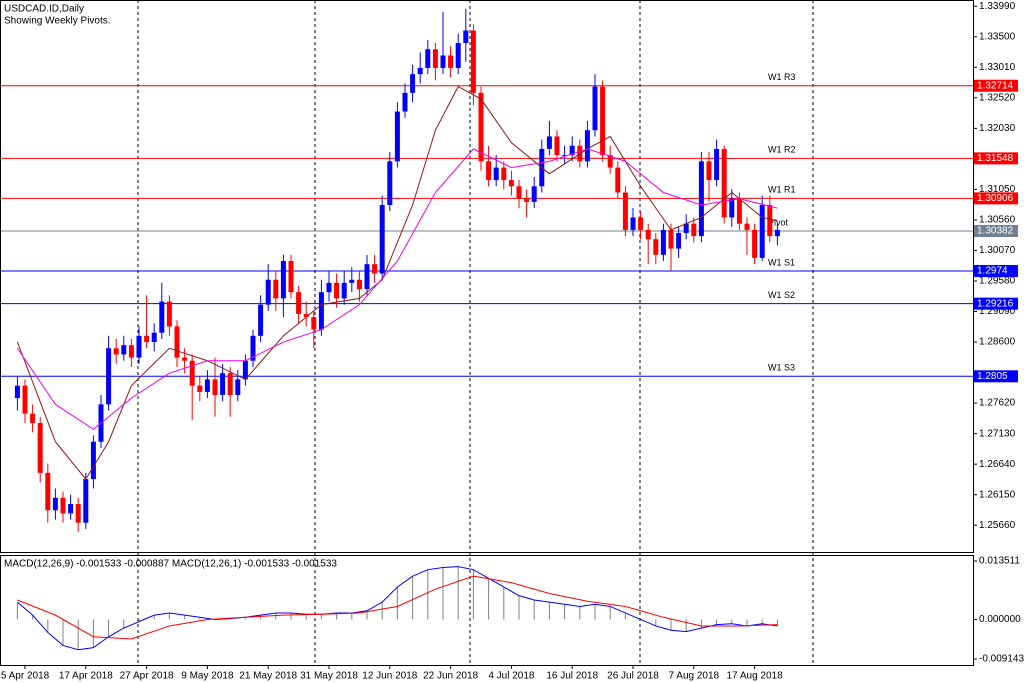 The image size is (1024, 683). What do you see at coordinates (572, 676) in the screenshot?
I see `x-tick-label: 16 Jul 2018` at bounding box center [572, 676].